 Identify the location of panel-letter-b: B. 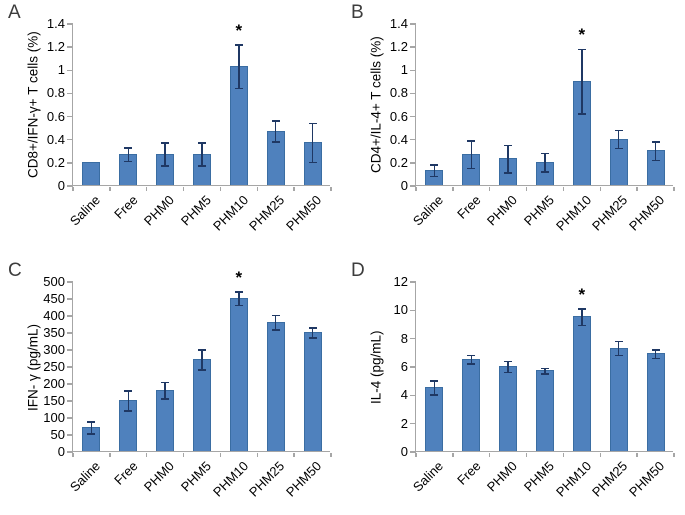
(357, 12).